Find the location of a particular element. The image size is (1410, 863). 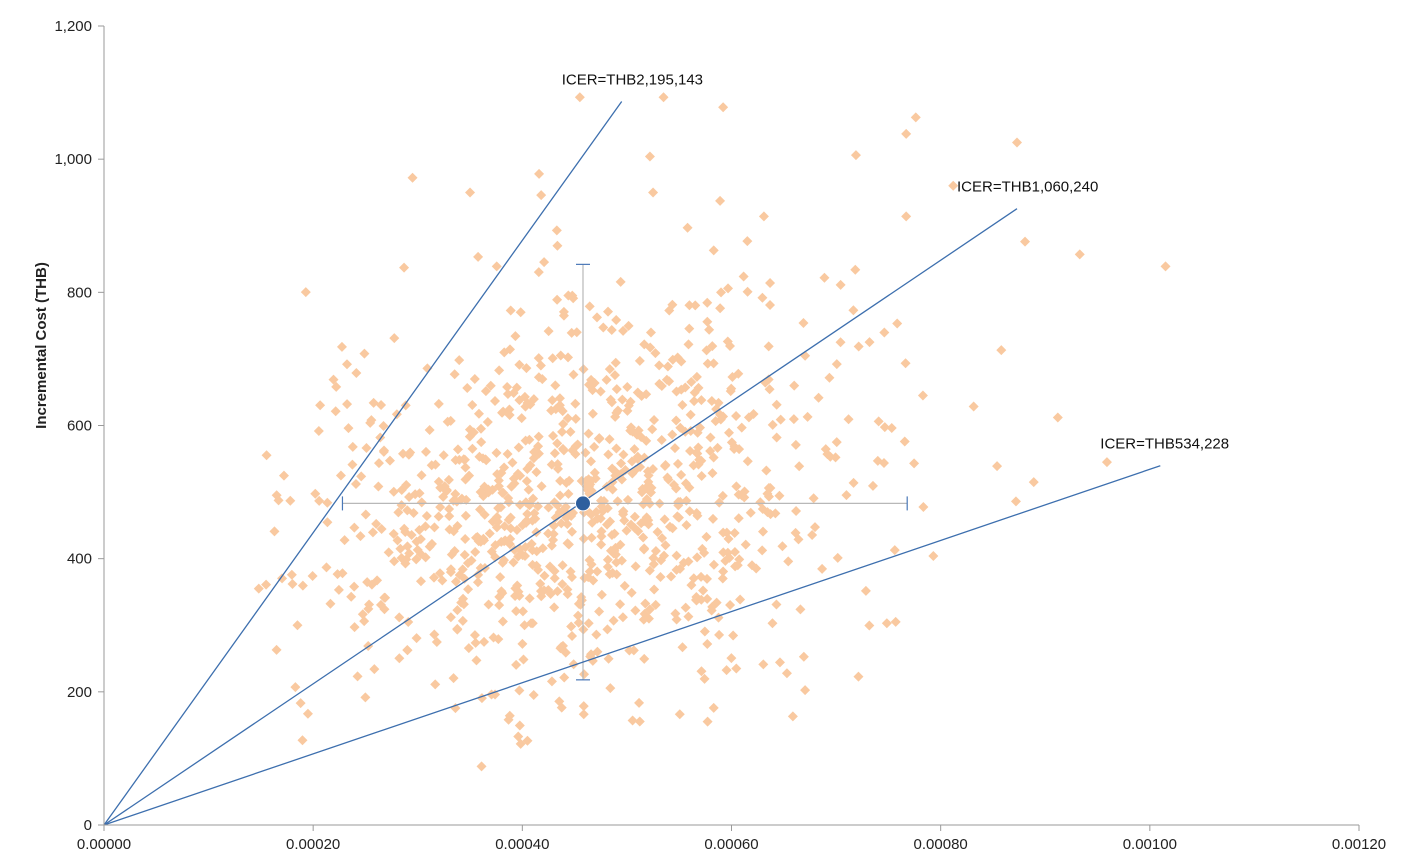

x-tick-label: 0.00060 is located at coordinates (731, 844).